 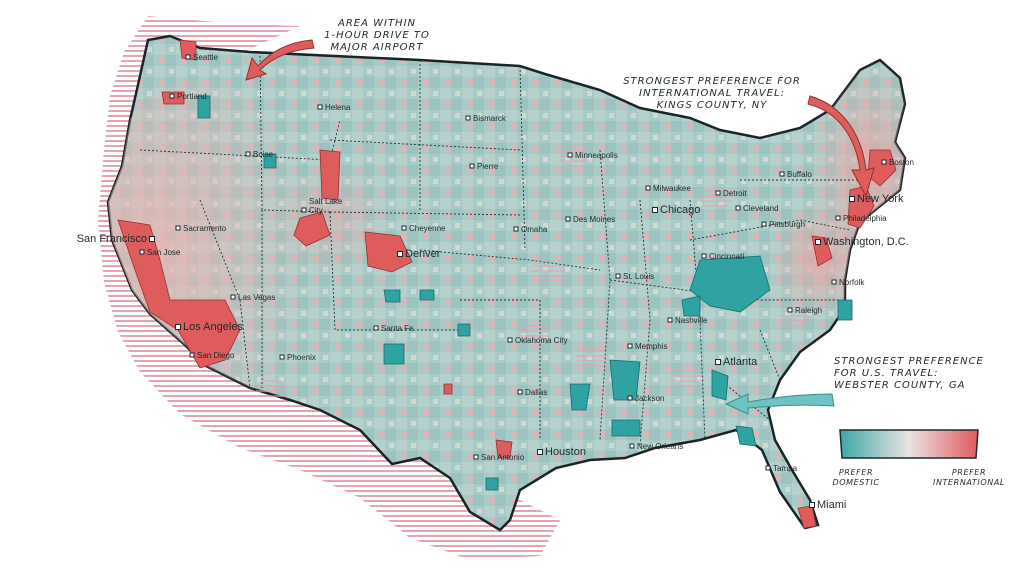 What do you see at coordinates (486, 118) in the screenshot?
I see `city-bismarck: Bismarck` at bounding box center [486, 118].